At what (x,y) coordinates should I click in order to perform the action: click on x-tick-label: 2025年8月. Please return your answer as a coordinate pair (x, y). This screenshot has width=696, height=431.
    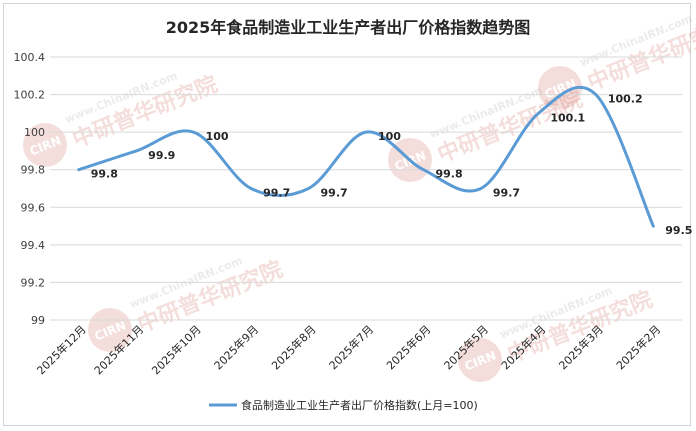
    Looking at the image, I should click on (293, 347).